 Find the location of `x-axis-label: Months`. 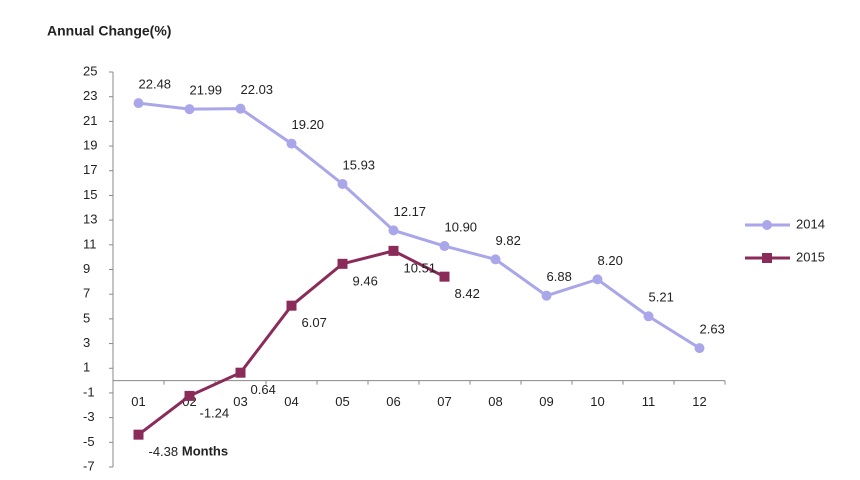

x-axis-label: Months is located at coordinates (205, 450).